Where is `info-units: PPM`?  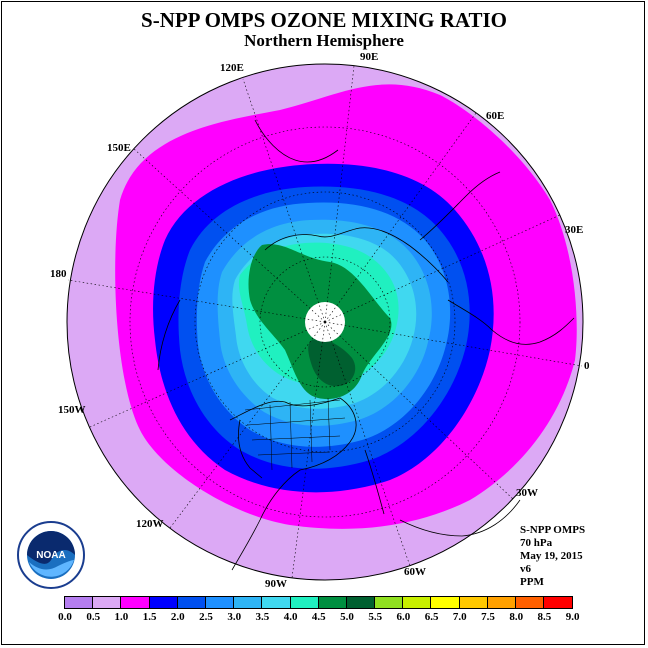
info-units: PPM is located at coordinates (532, 582).